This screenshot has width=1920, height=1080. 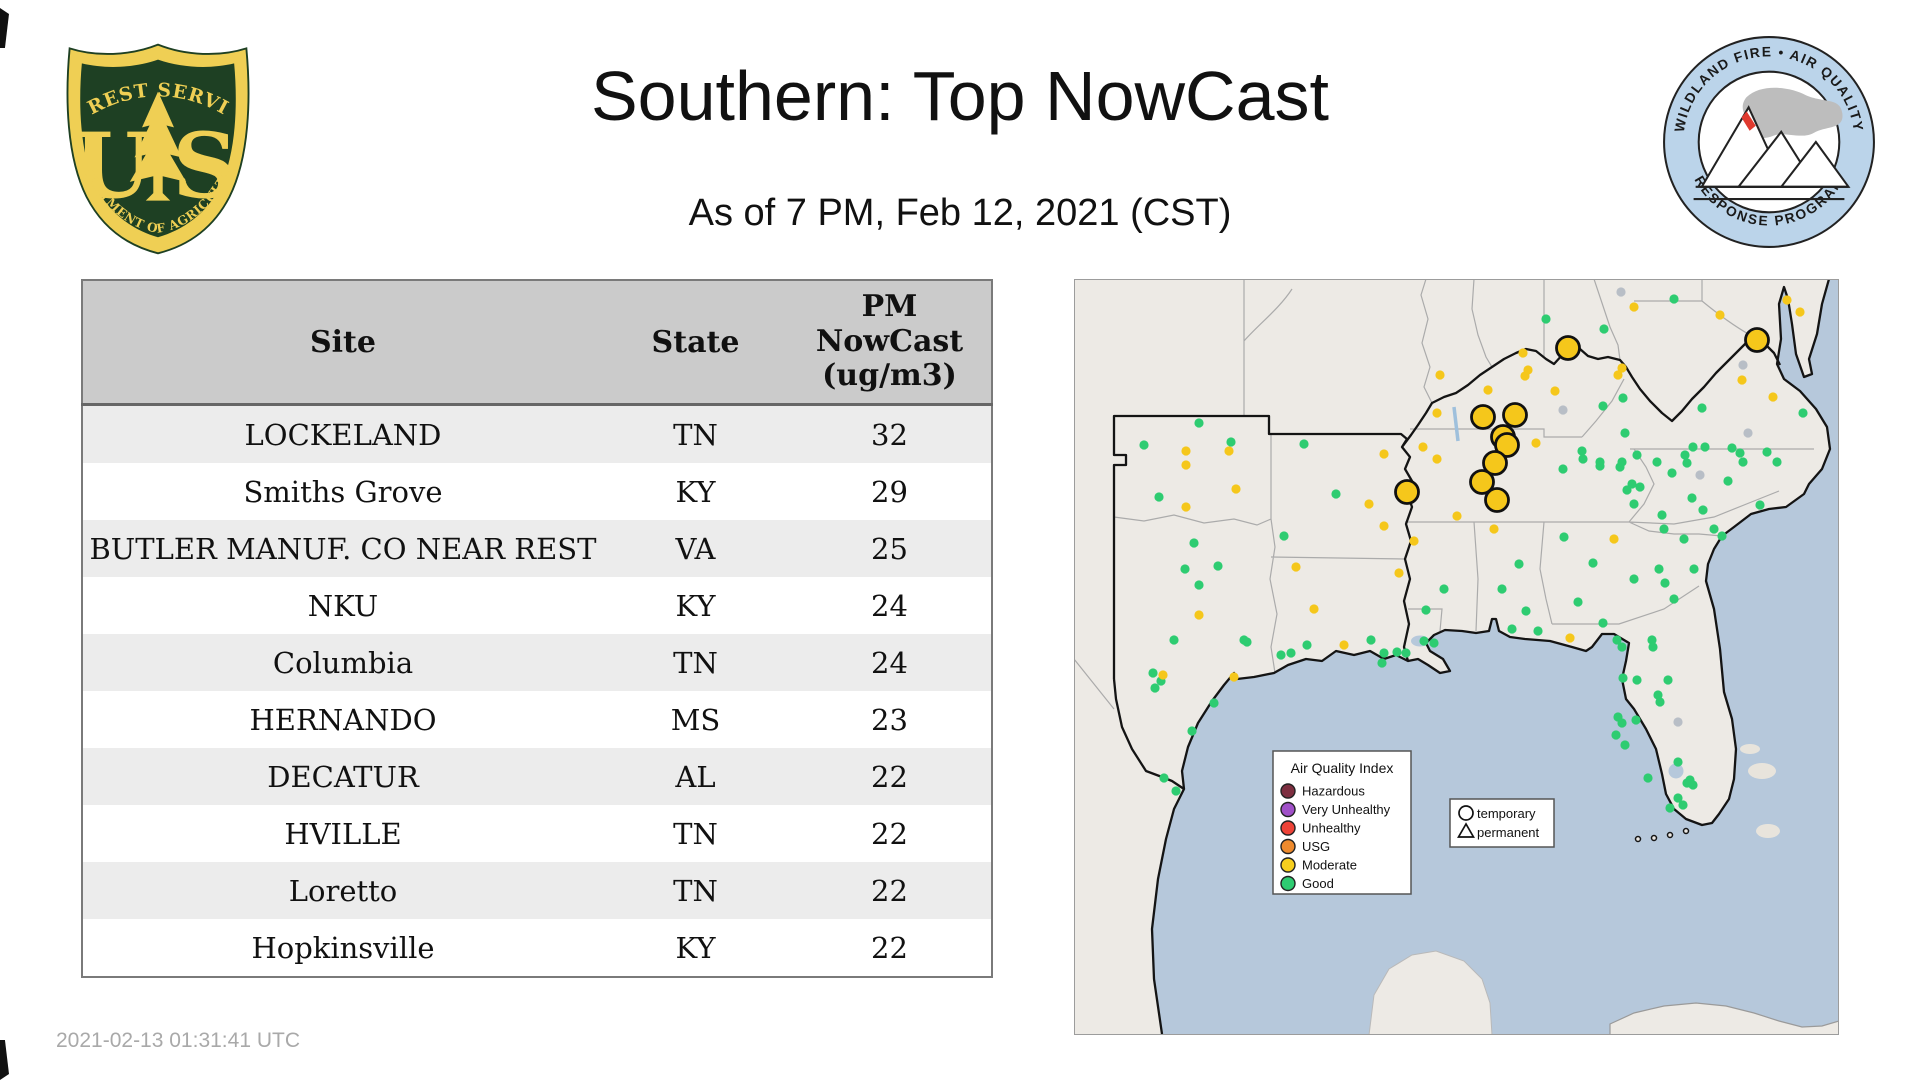 What do you see at coordinates (1288, 846) in the screenshot?
I see `legend-swatch-usg` at bounding box center [1288, 846].